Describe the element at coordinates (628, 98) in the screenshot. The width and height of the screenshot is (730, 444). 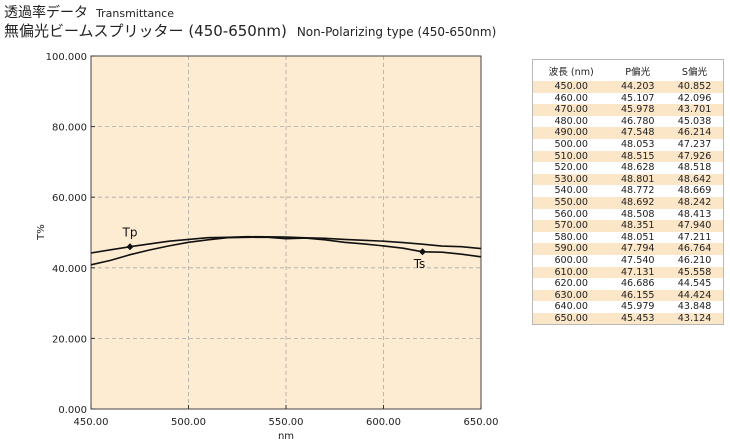
I see `table-row: 460.00 45.107 42.096` at that location.